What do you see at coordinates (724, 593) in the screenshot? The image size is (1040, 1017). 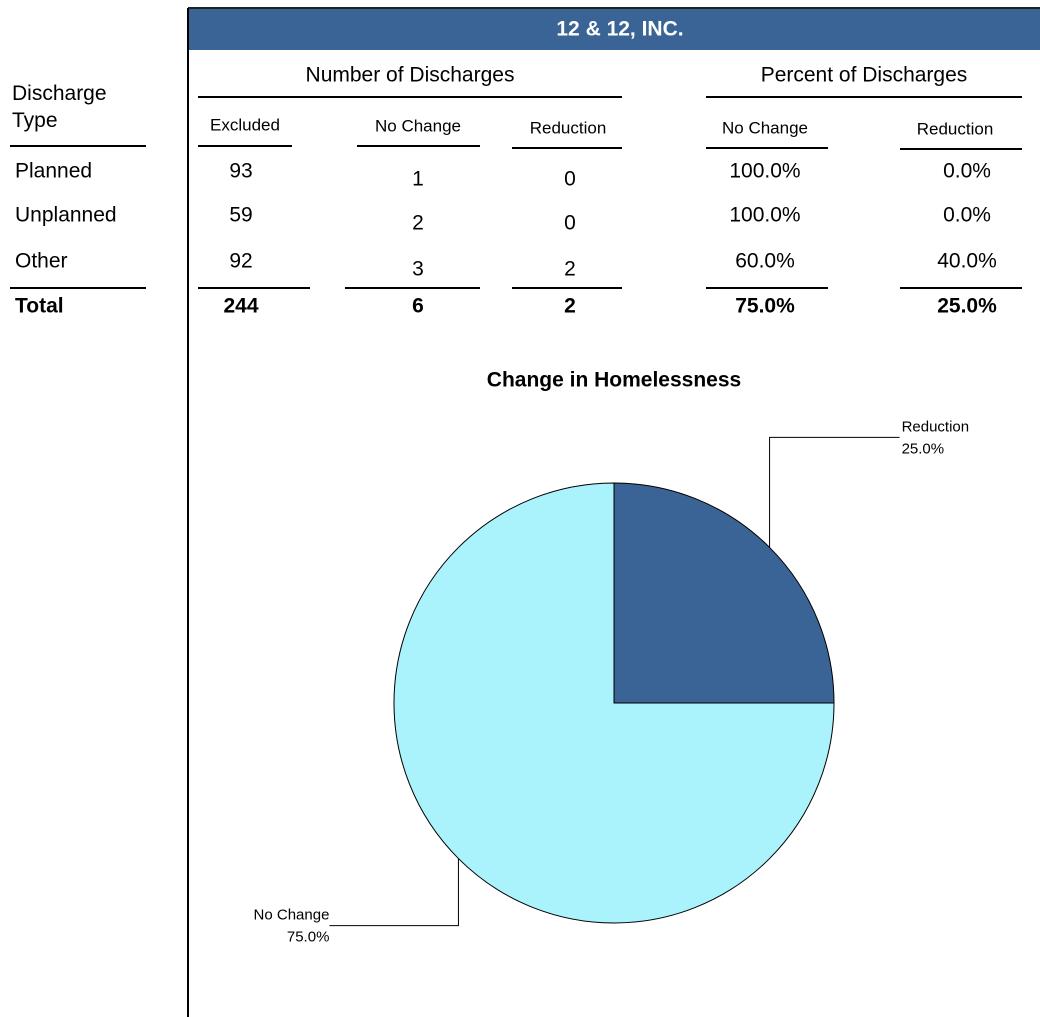 I see `pie-slice` at bounding box center [724, 593].